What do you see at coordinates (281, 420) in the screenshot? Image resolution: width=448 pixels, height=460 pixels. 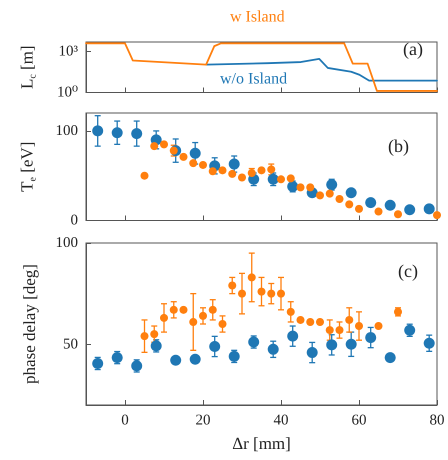 I see `x-tick-label: 40` at bounding box center [281, 420].